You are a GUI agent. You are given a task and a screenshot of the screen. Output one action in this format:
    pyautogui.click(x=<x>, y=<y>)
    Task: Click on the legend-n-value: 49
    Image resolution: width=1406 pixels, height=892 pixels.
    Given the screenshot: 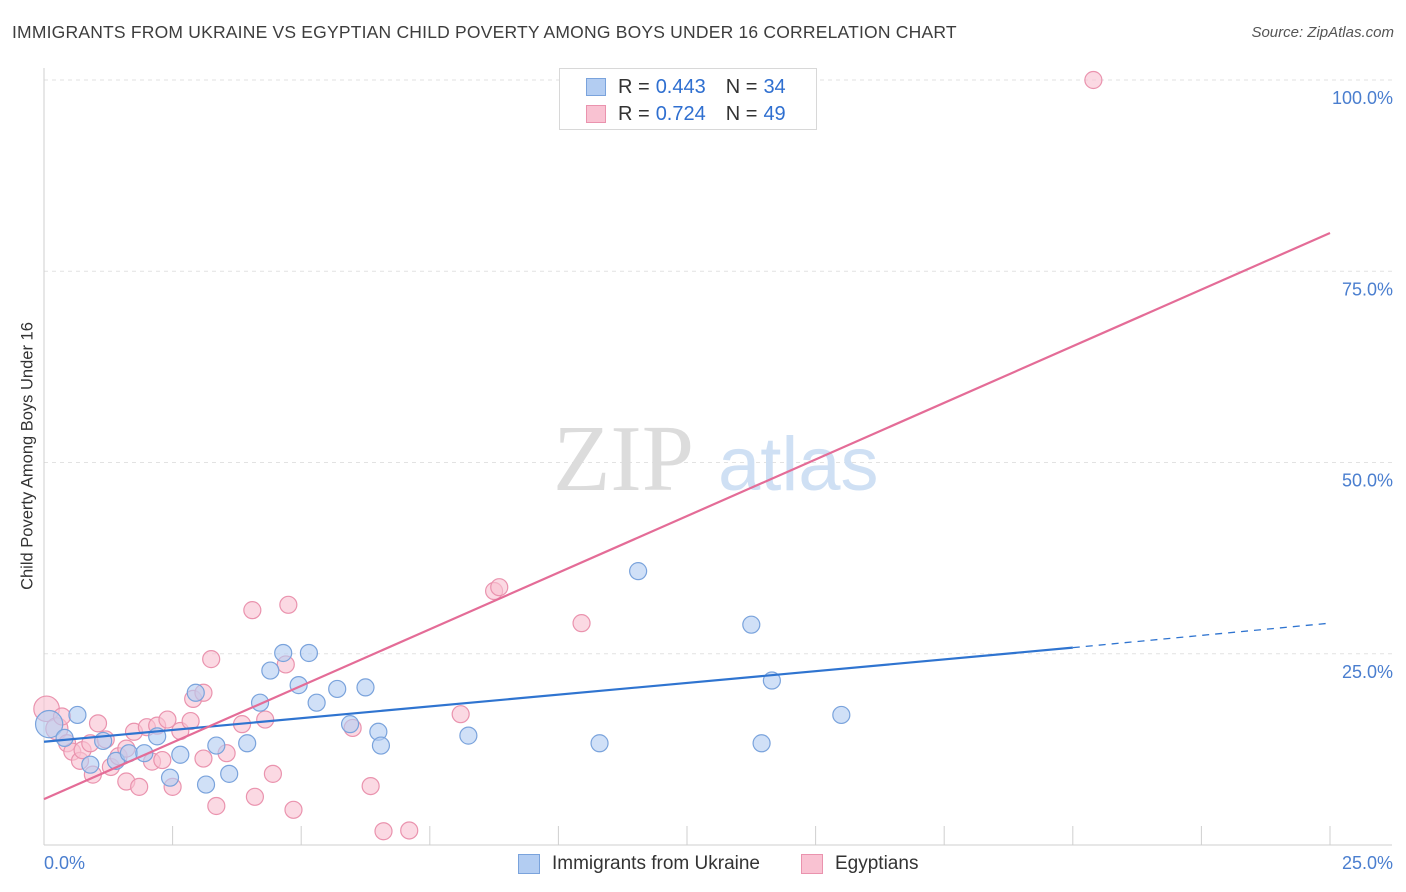 What is the action you would take?
    pyautogui.click(x=774, y=113)
    